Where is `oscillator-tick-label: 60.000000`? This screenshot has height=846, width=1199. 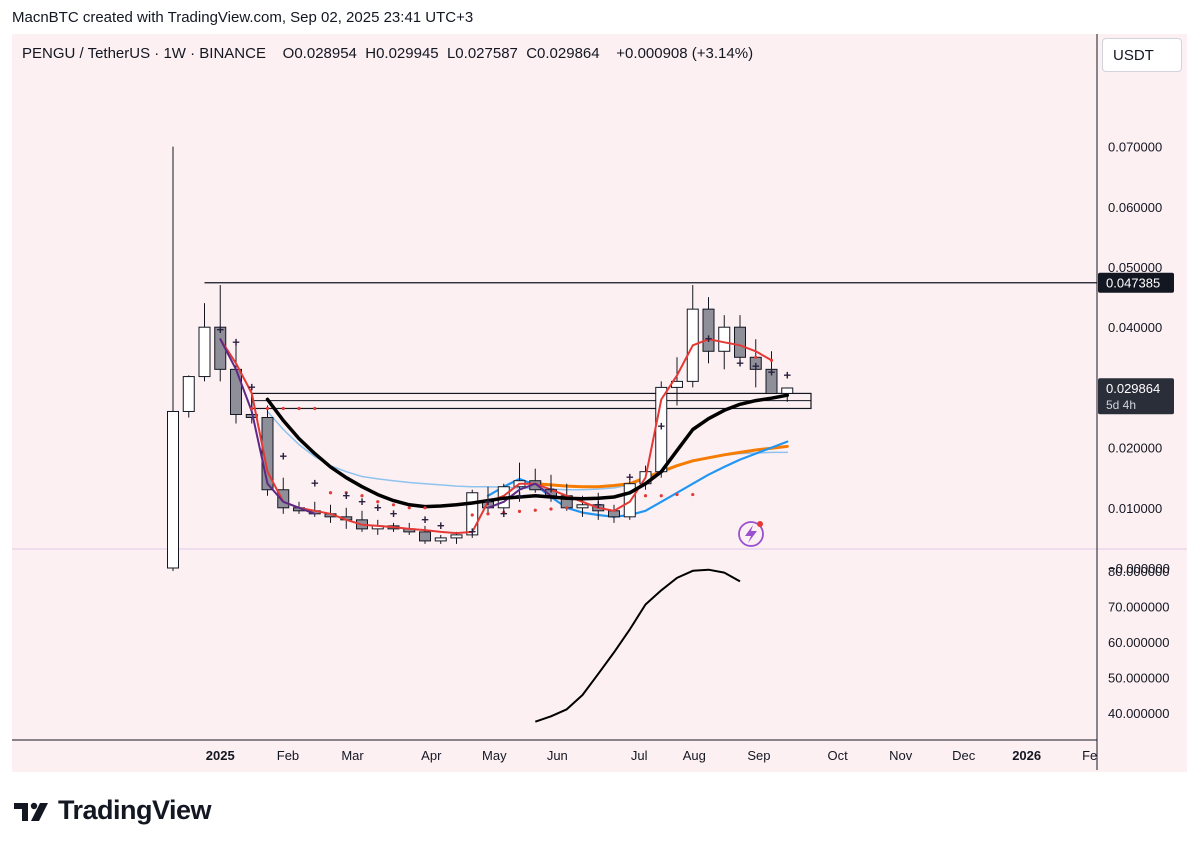 oscillator-tick-label: 60.000000 is located at coordinates (1138, 642).